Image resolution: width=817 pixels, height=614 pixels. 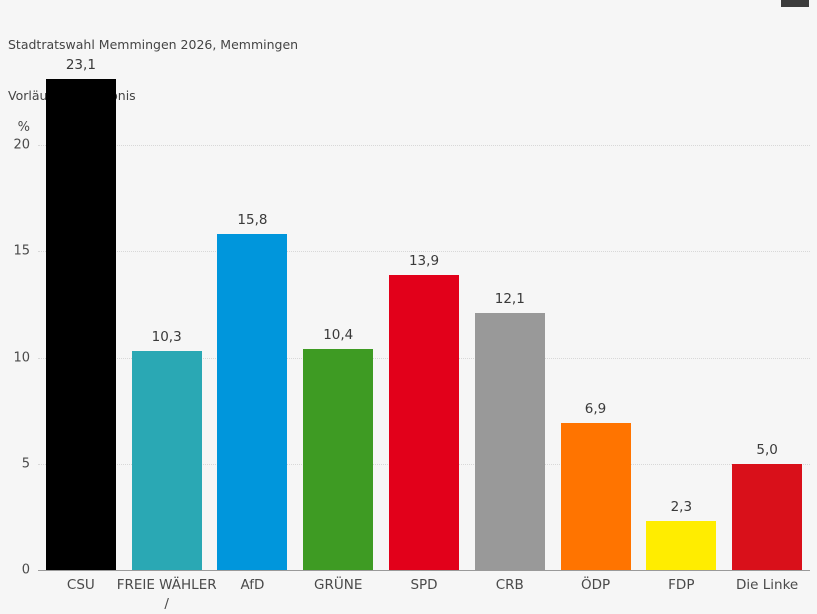 I want to click on bar-group: 10,3 FREIE WÄHLER /, so click(x=167, y=307).